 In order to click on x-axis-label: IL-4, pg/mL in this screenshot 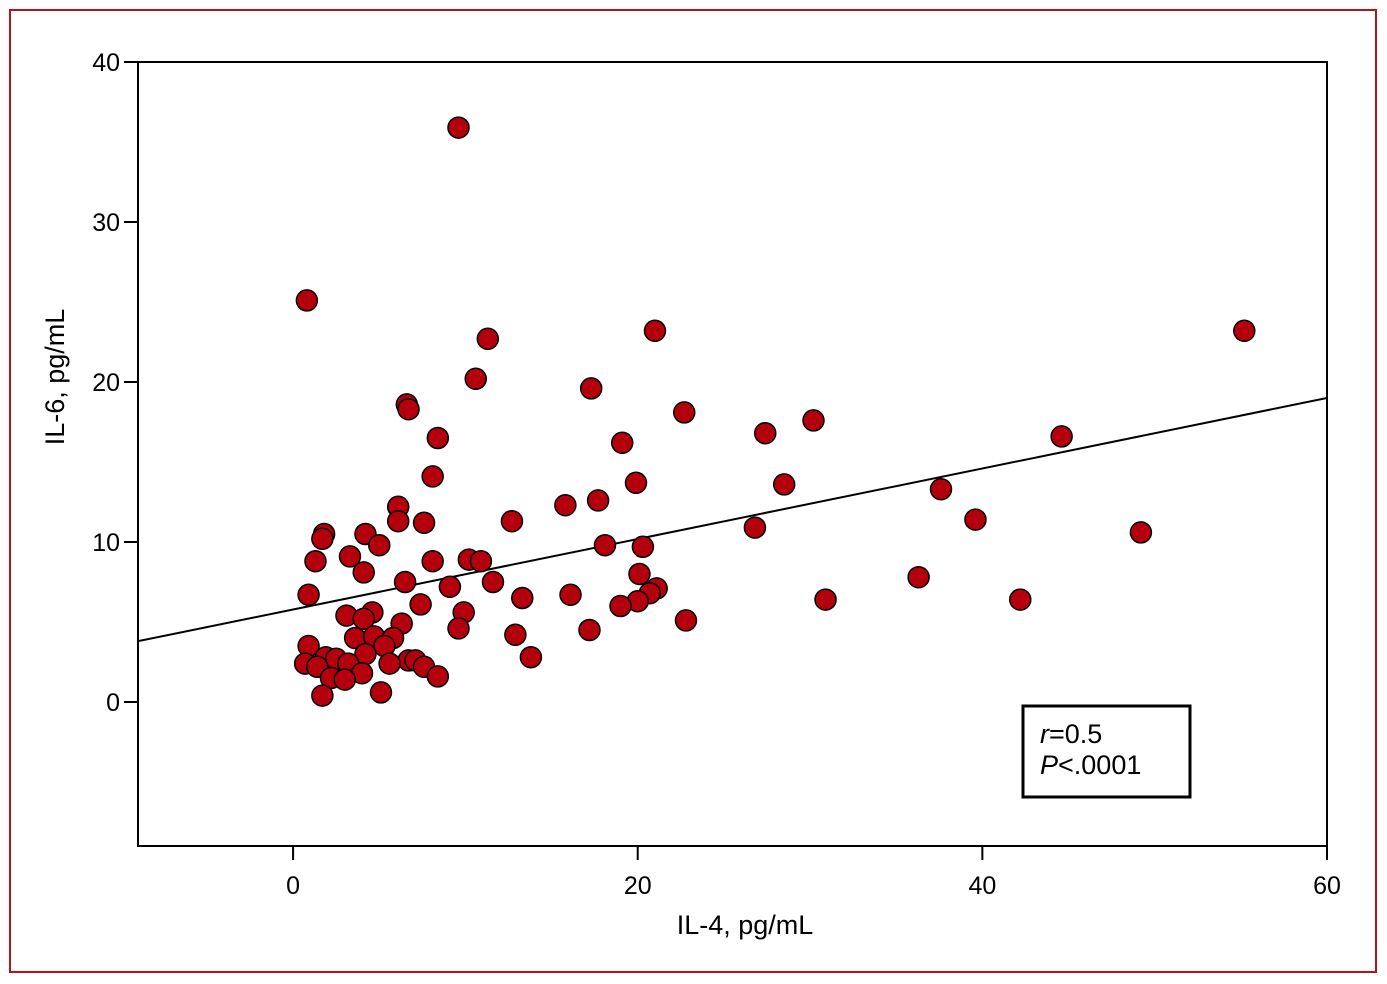, I will do `click(745, 925)`.